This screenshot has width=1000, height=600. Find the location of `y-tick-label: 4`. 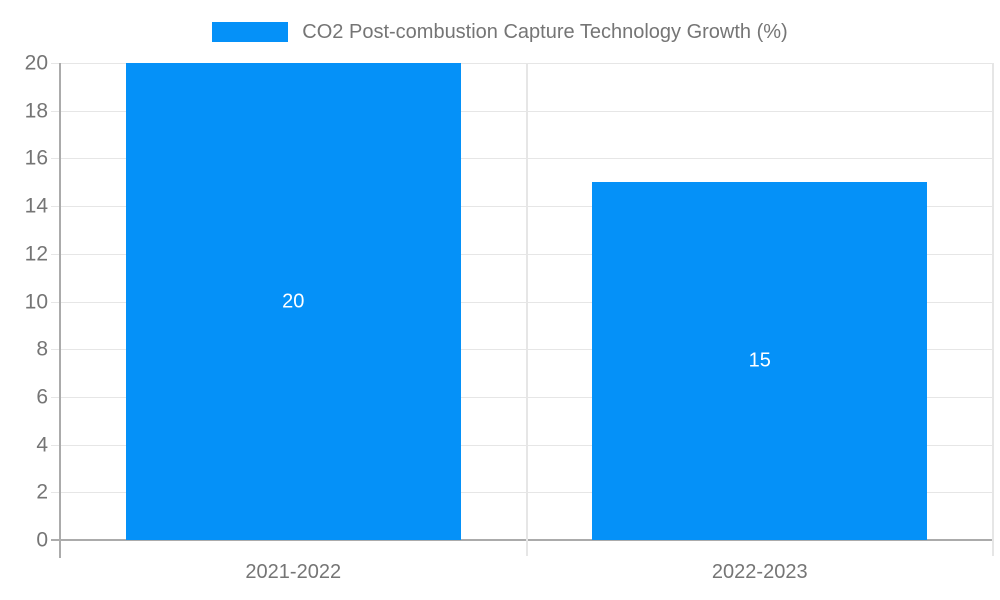

y-tick-label: 4 is located at coordinates (42, 445).